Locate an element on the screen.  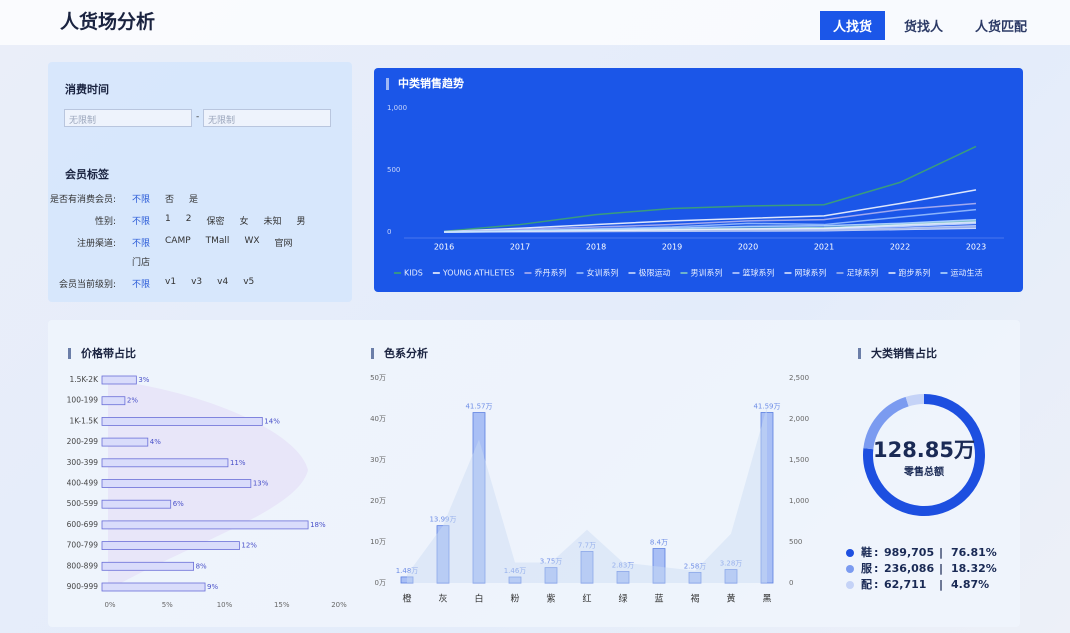
tab: 货找人 is located at coordinates (923, 27).